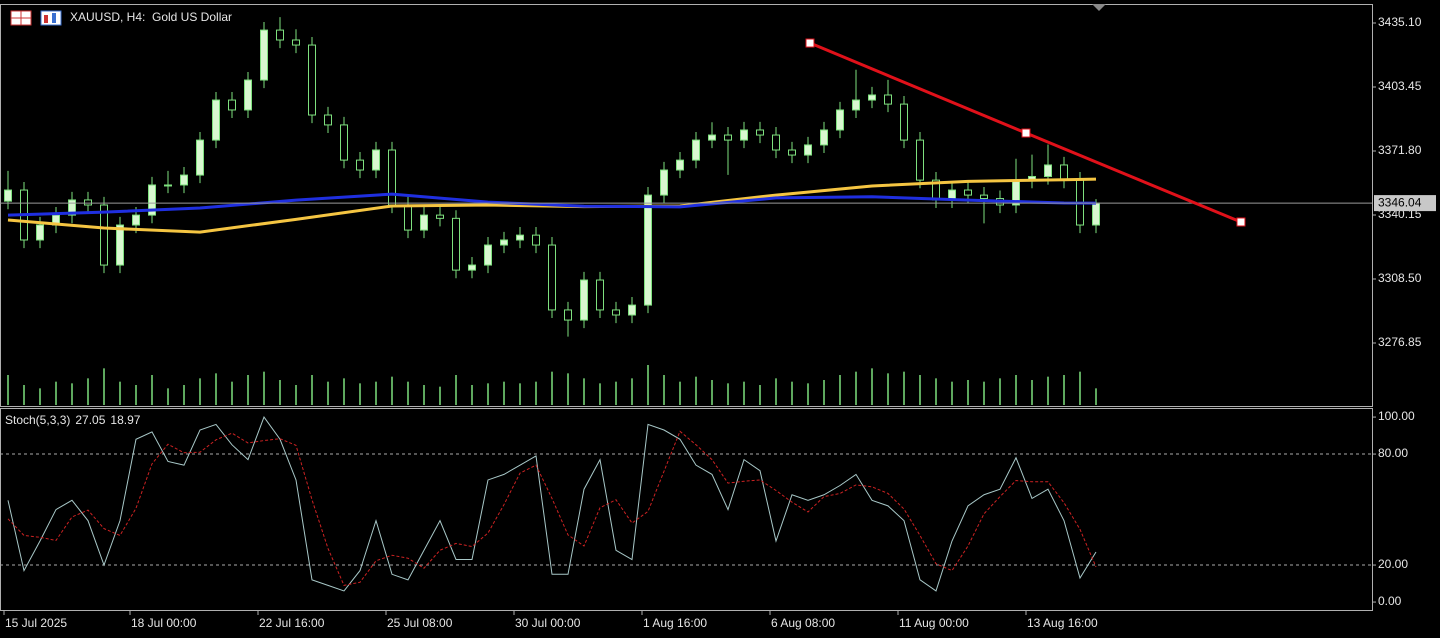 This screenshot has width=1440, height=638. What do you see at coordinates (552, 204) in the screenshot?
I see `moving-average` at bounding box center [552, 204].